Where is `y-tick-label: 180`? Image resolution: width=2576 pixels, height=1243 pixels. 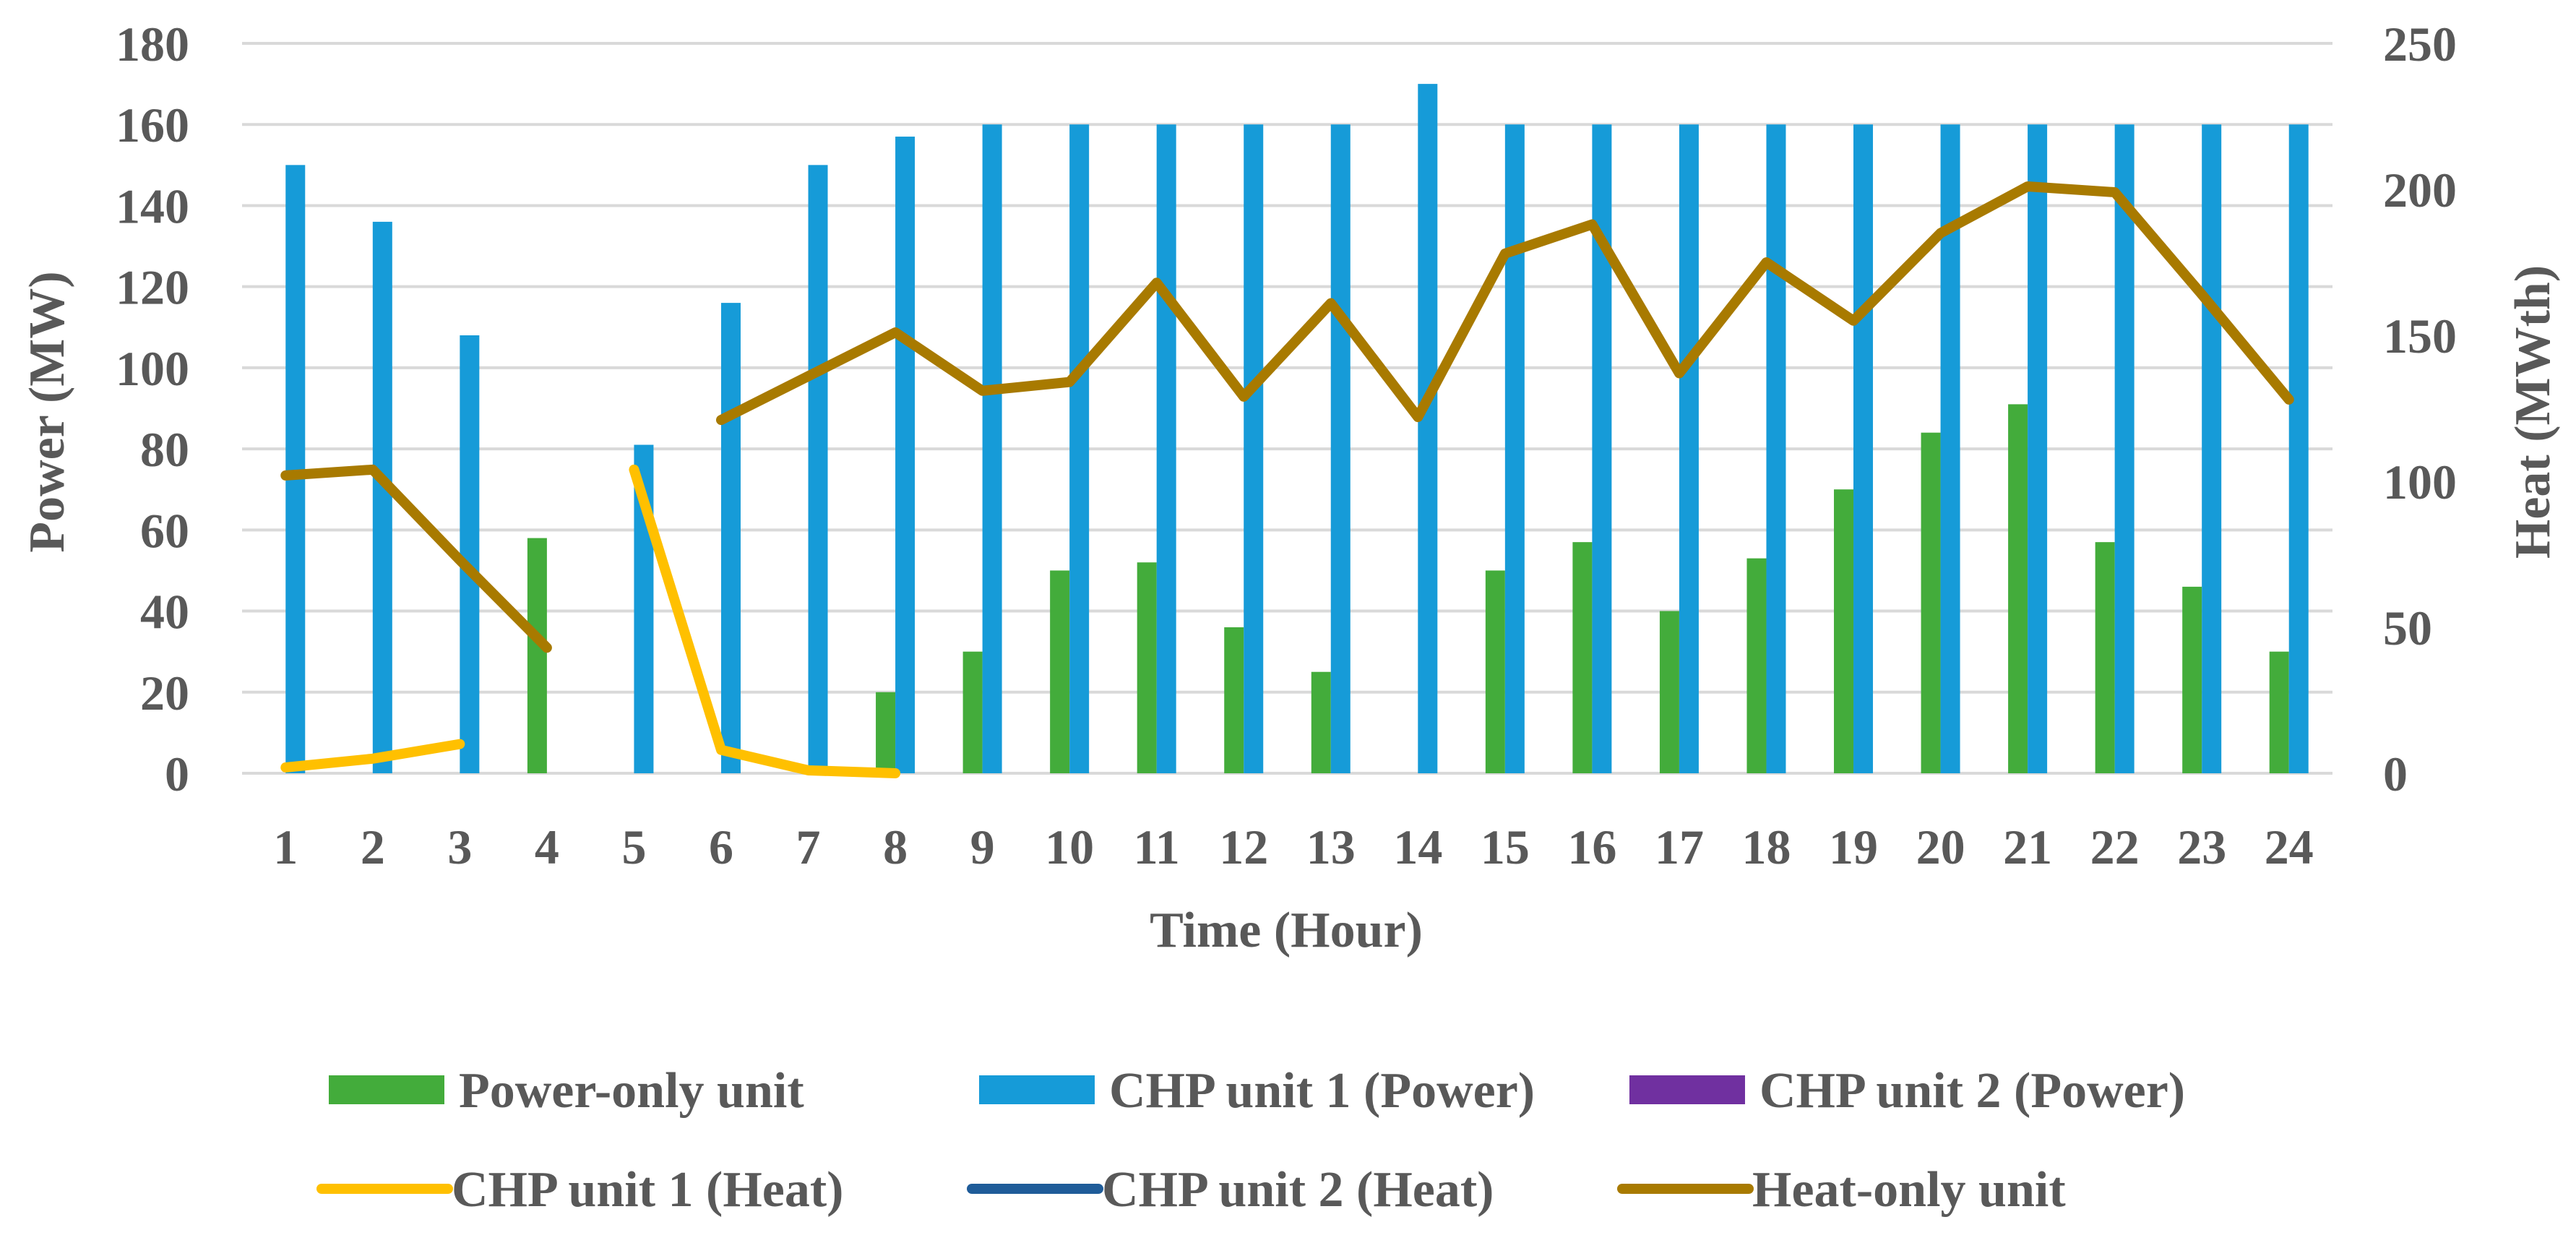 y-tick-label: 180 is located at coordinates (152, 44).